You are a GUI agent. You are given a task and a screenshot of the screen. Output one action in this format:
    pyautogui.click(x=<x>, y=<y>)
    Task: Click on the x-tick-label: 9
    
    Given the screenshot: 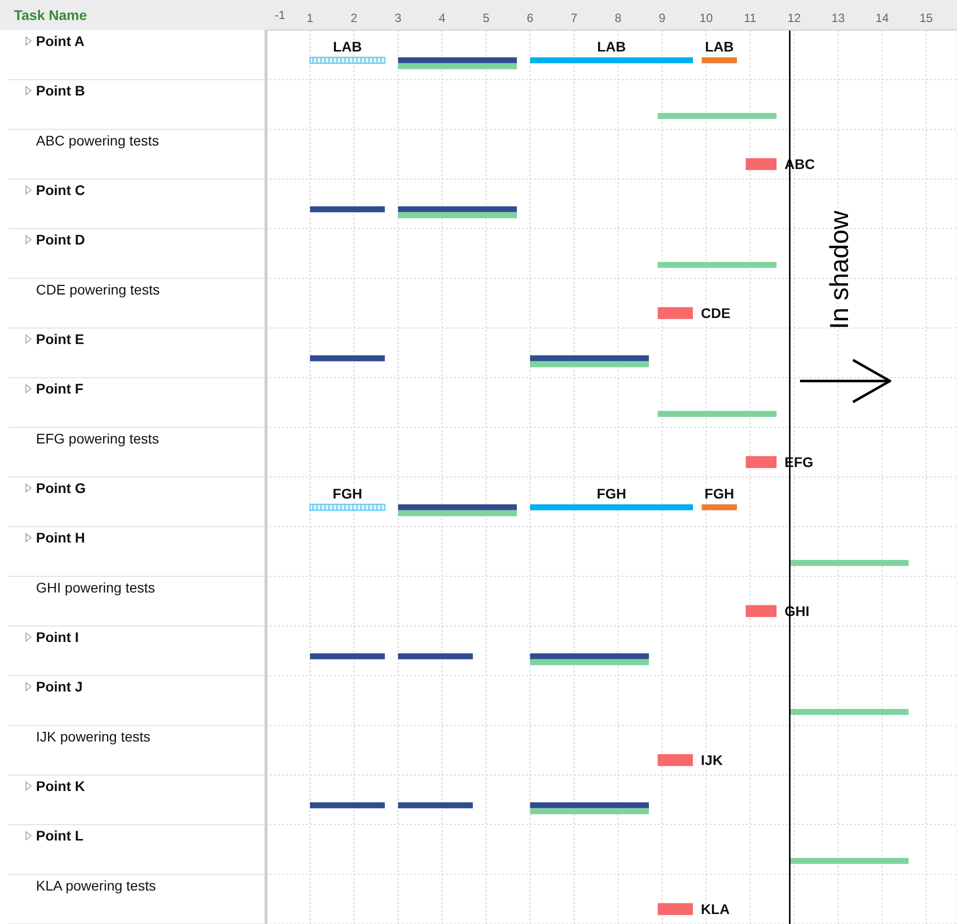 What is the action you would take?
    pyautogui.click(x=662, y=18)
    